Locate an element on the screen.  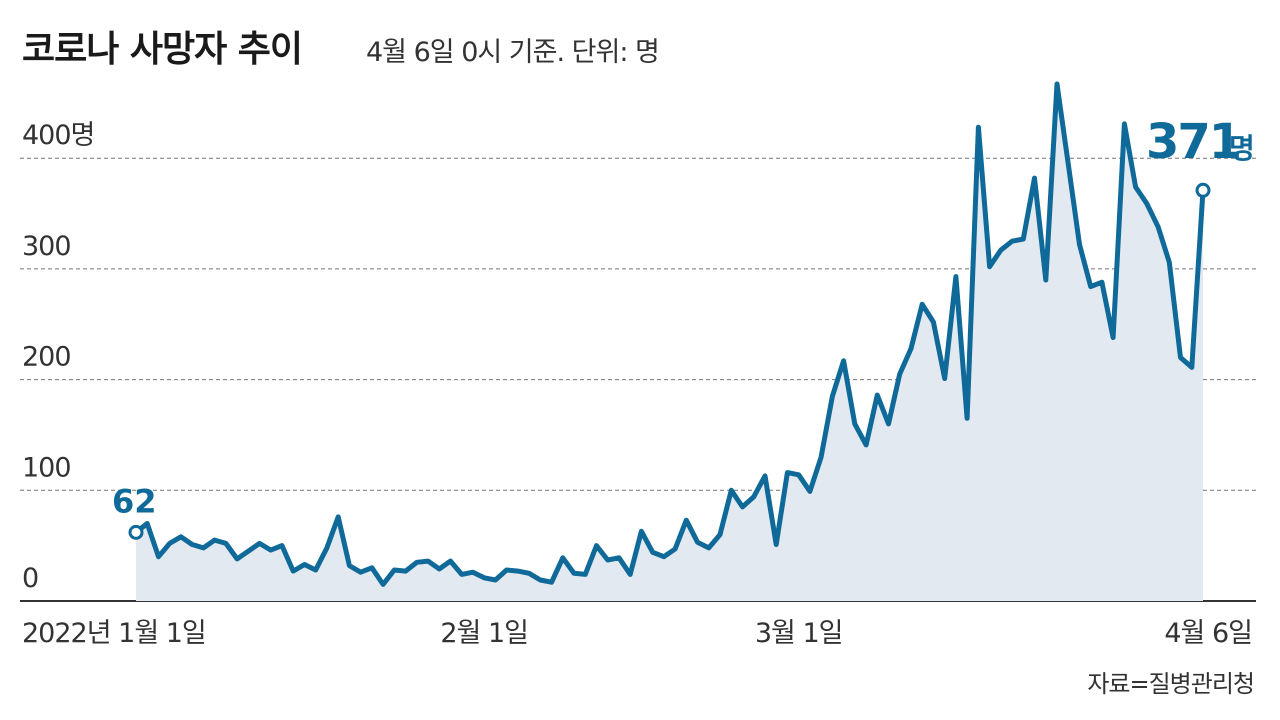
end-marker is located at coordinates (1203, 190).